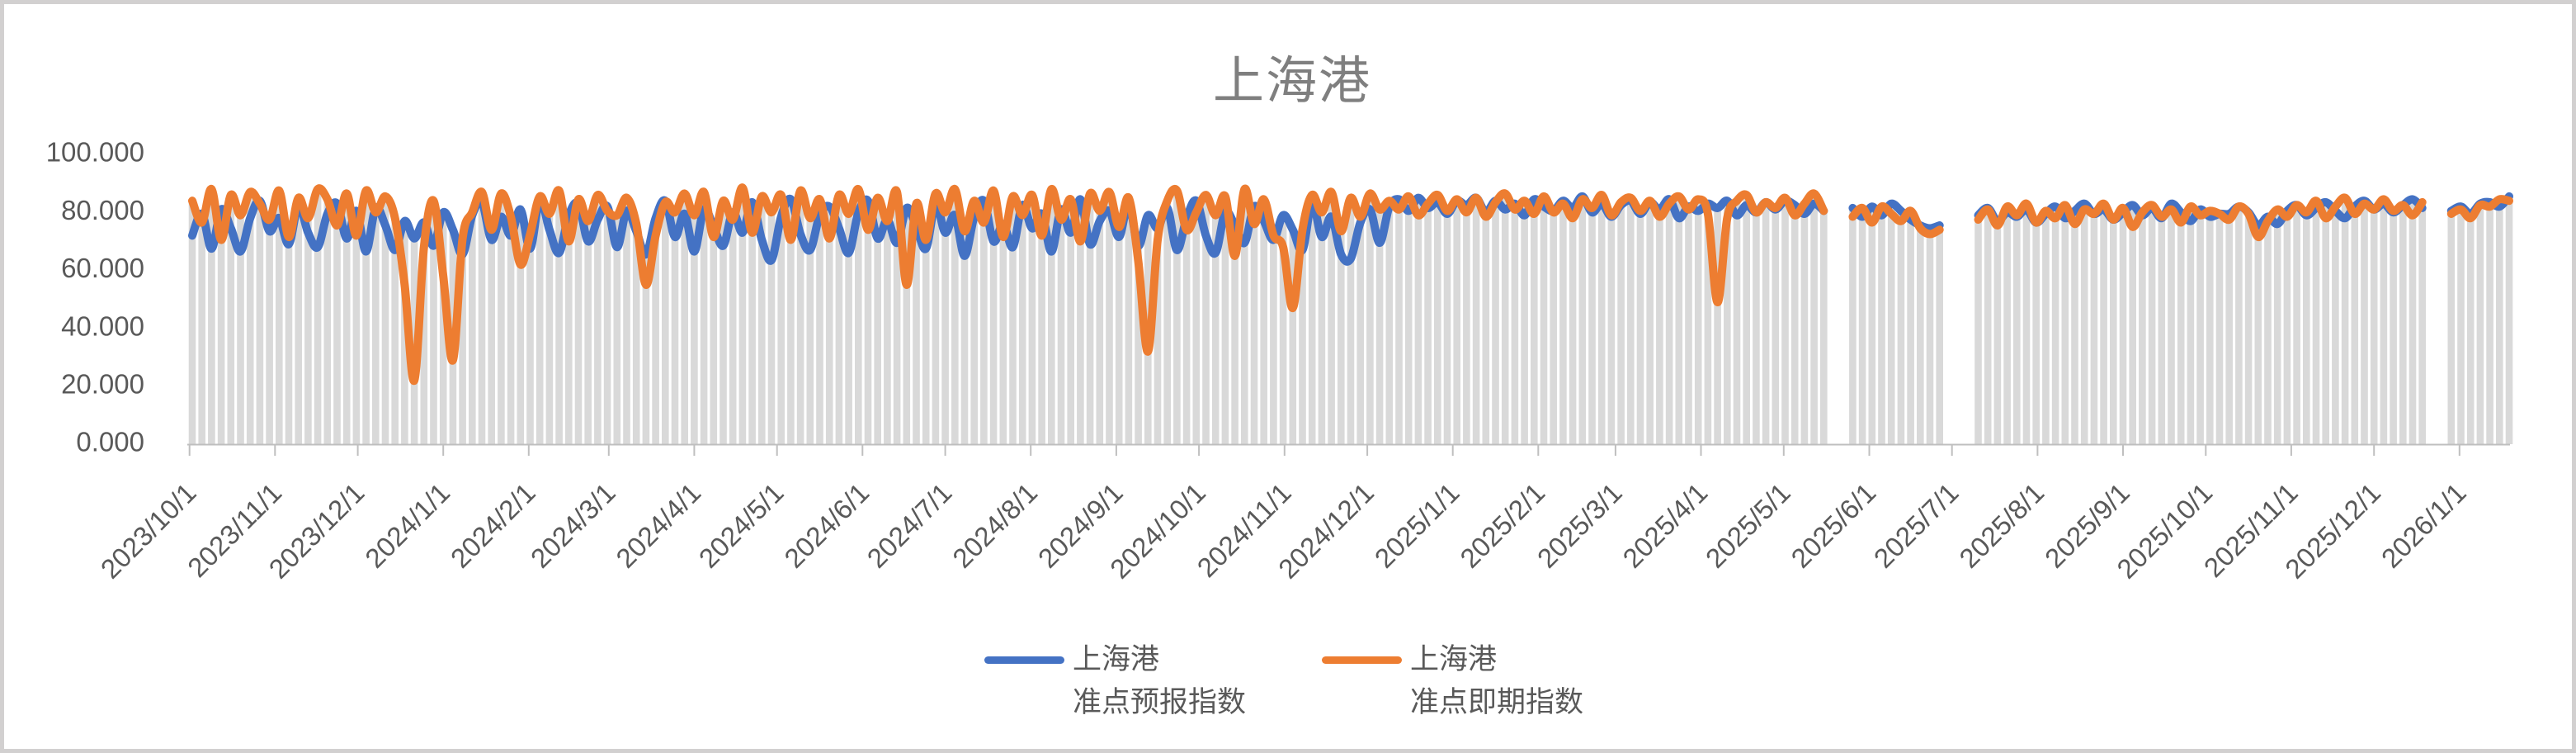 The image size is (2576, 753). Describe the element at coordinates (1917, 525) in the screenshot. I see `x-axis-label: 2025/7/1` at that location.